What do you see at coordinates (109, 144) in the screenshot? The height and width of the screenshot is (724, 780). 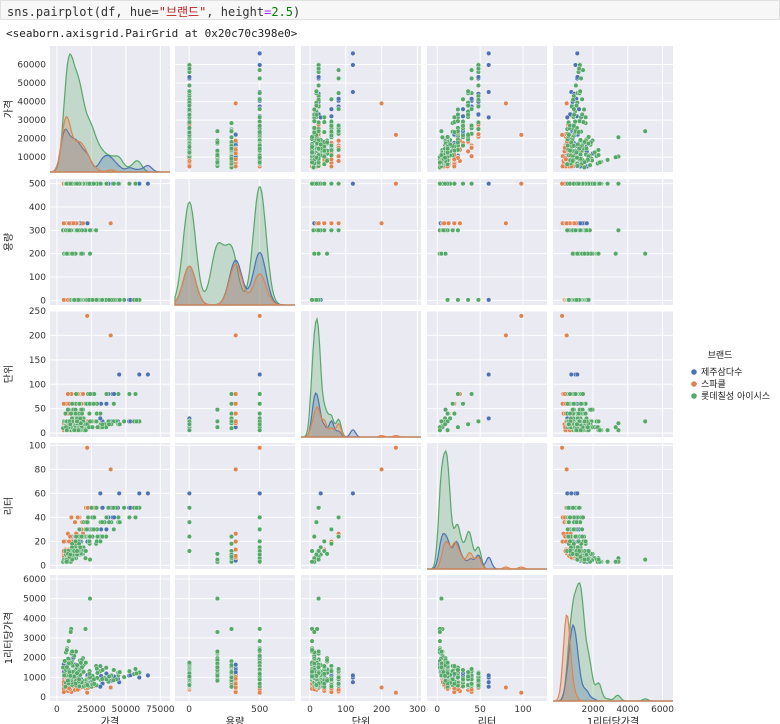 I see `kde-스파클` at bounding box center [109, 144].